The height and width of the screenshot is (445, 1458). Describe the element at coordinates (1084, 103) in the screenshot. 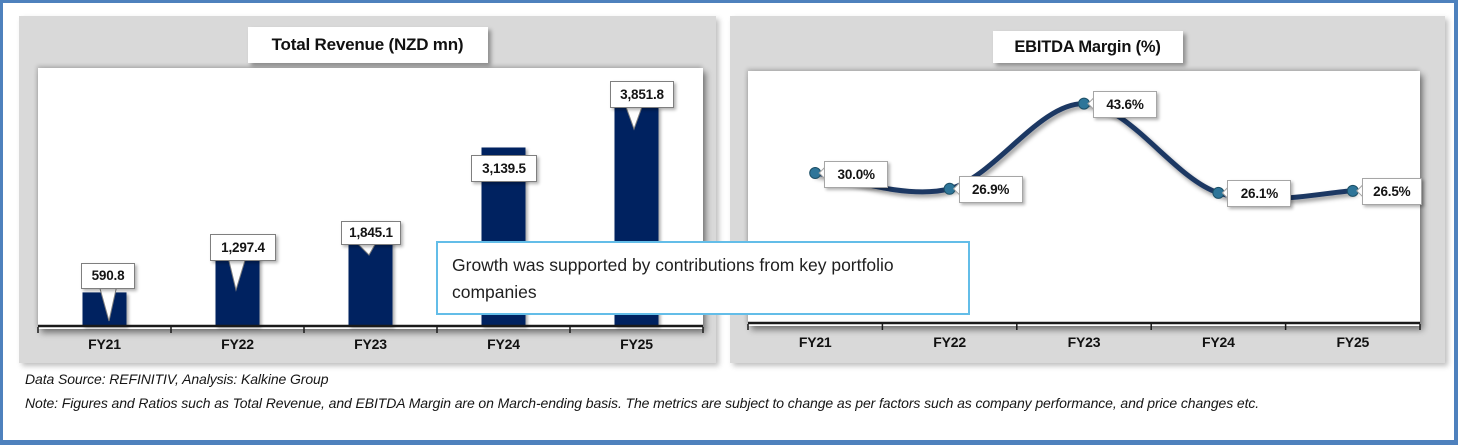

I see `line-marker-fy23` at that location.